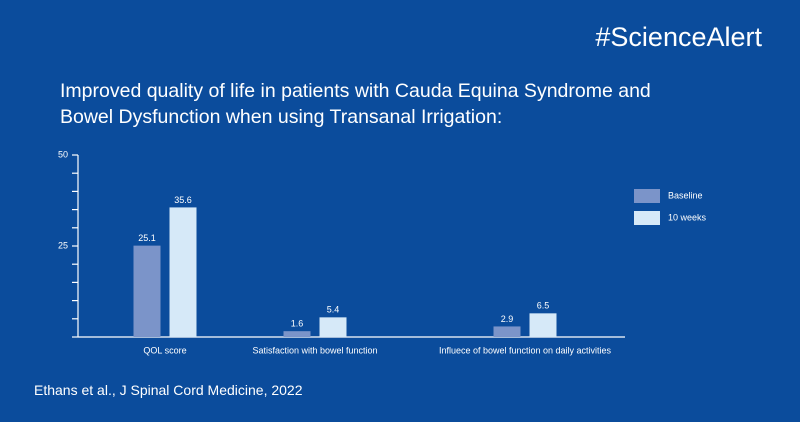 The height and width of the screenshot is (422, 800). I want to click on value-label: 5.4, so click(333, 310).